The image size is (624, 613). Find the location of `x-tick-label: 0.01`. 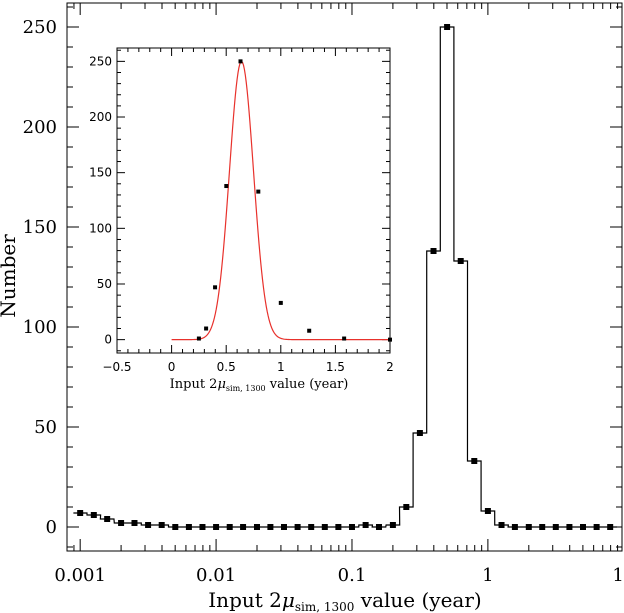

x-tick-label: 0.01 is located at coordinates (216, 575).